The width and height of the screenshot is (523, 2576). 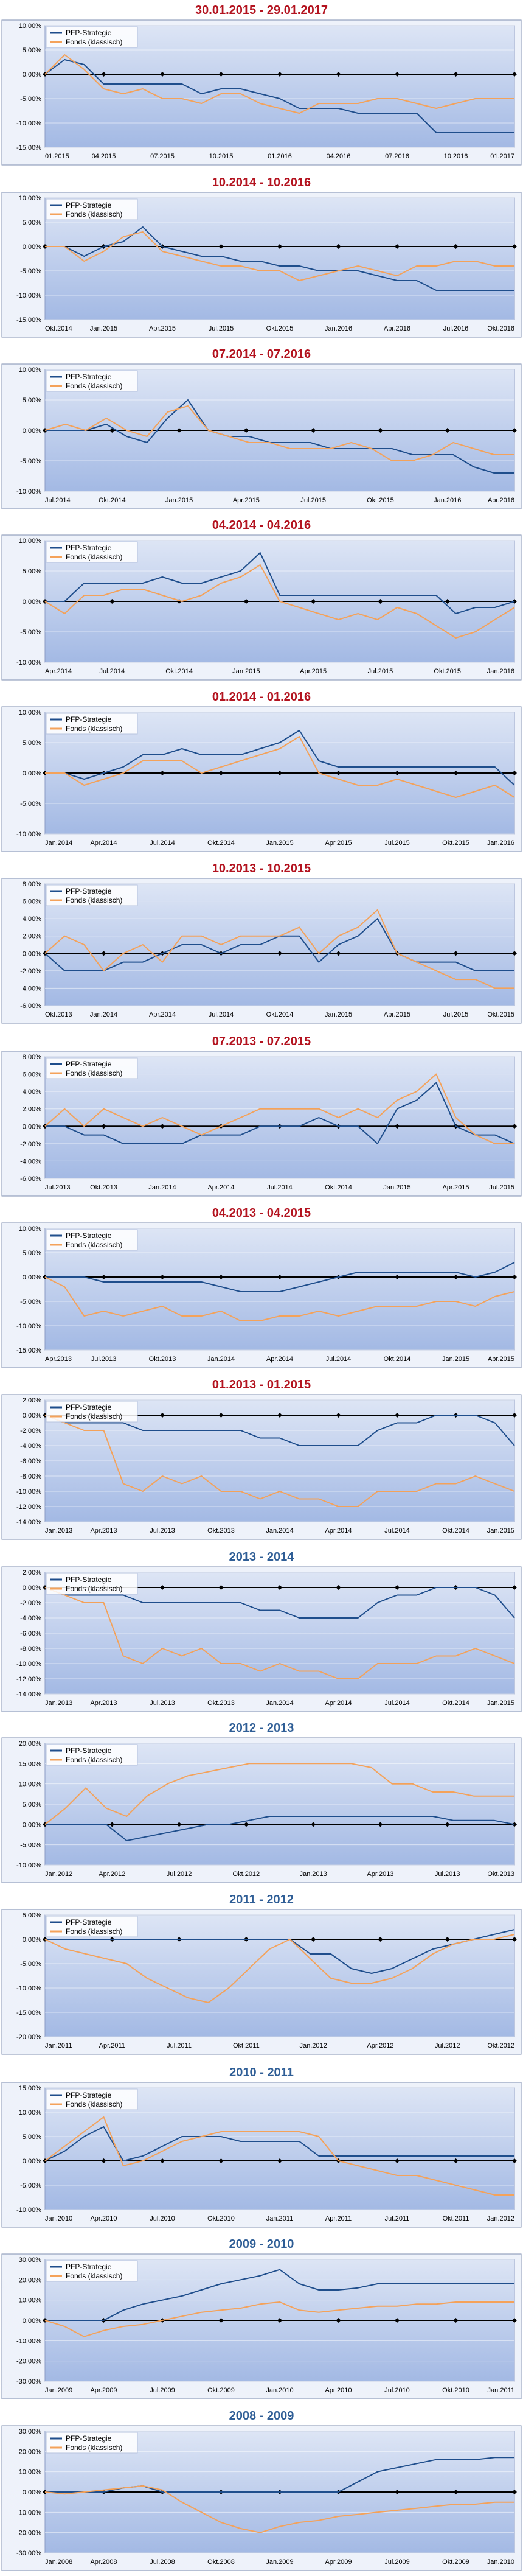 What do you see at coordinates (30, 2088) in the screenshot?
I see `y-tick-label: 15,00%` at bounding box center [30, 2088].